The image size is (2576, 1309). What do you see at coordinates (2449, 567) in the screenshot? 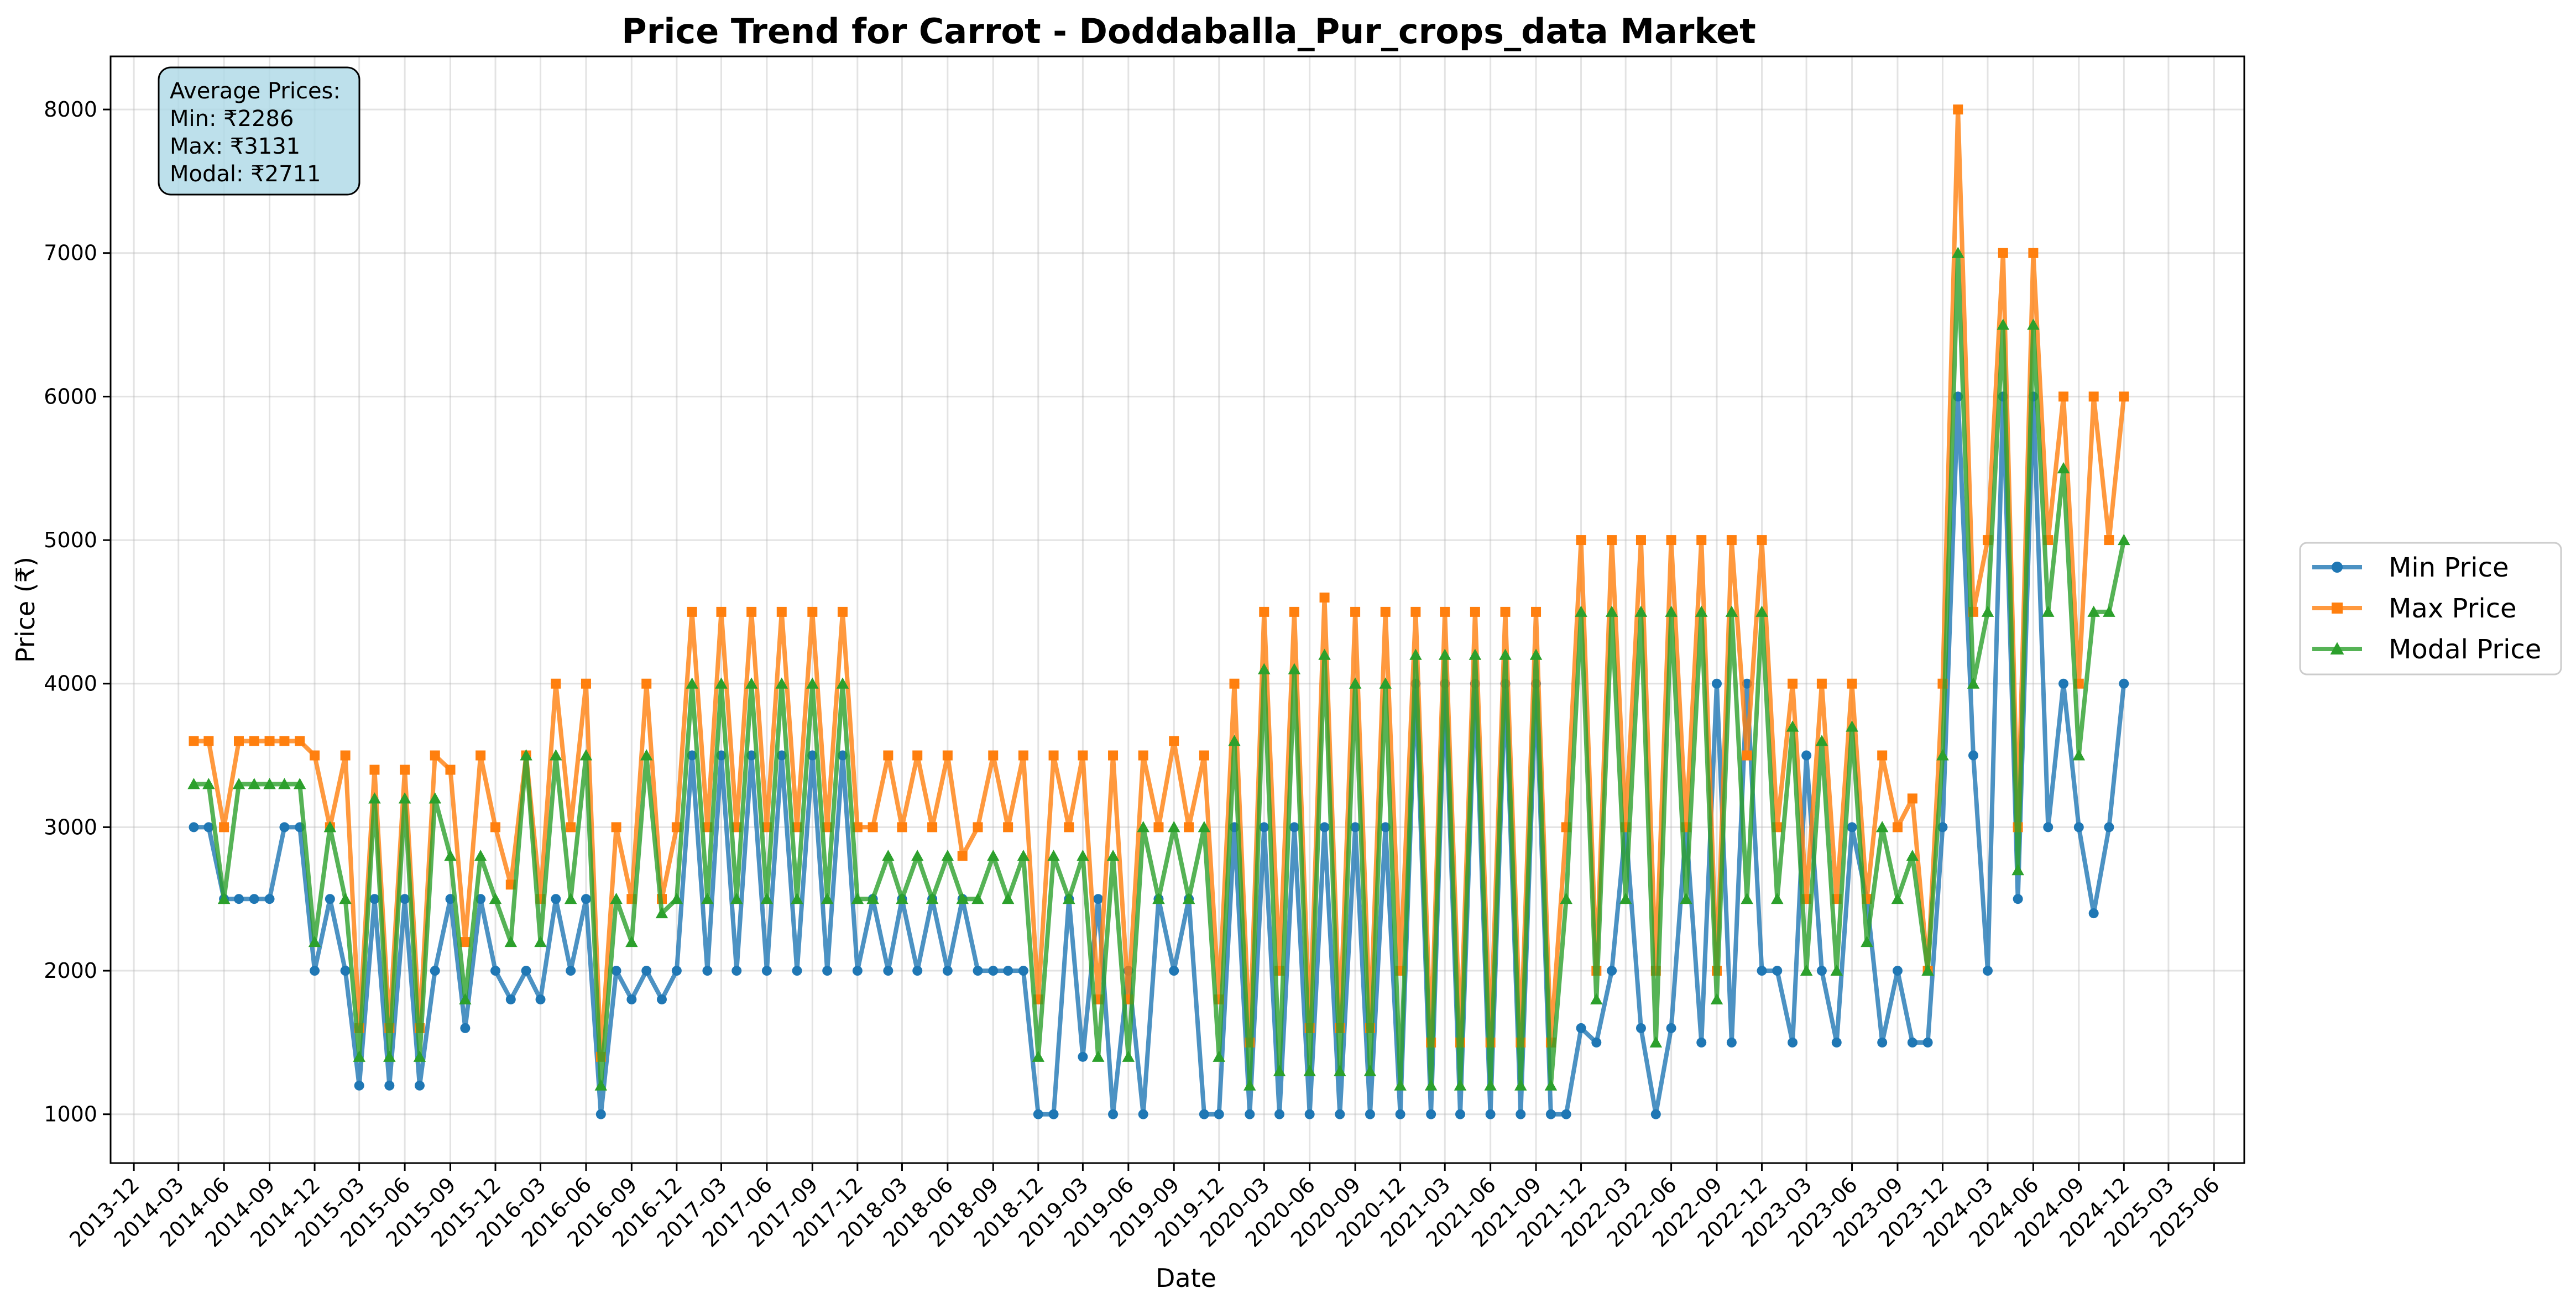
I see `legend-label-min-price: Min Price` at bounding box center [2449, 567].